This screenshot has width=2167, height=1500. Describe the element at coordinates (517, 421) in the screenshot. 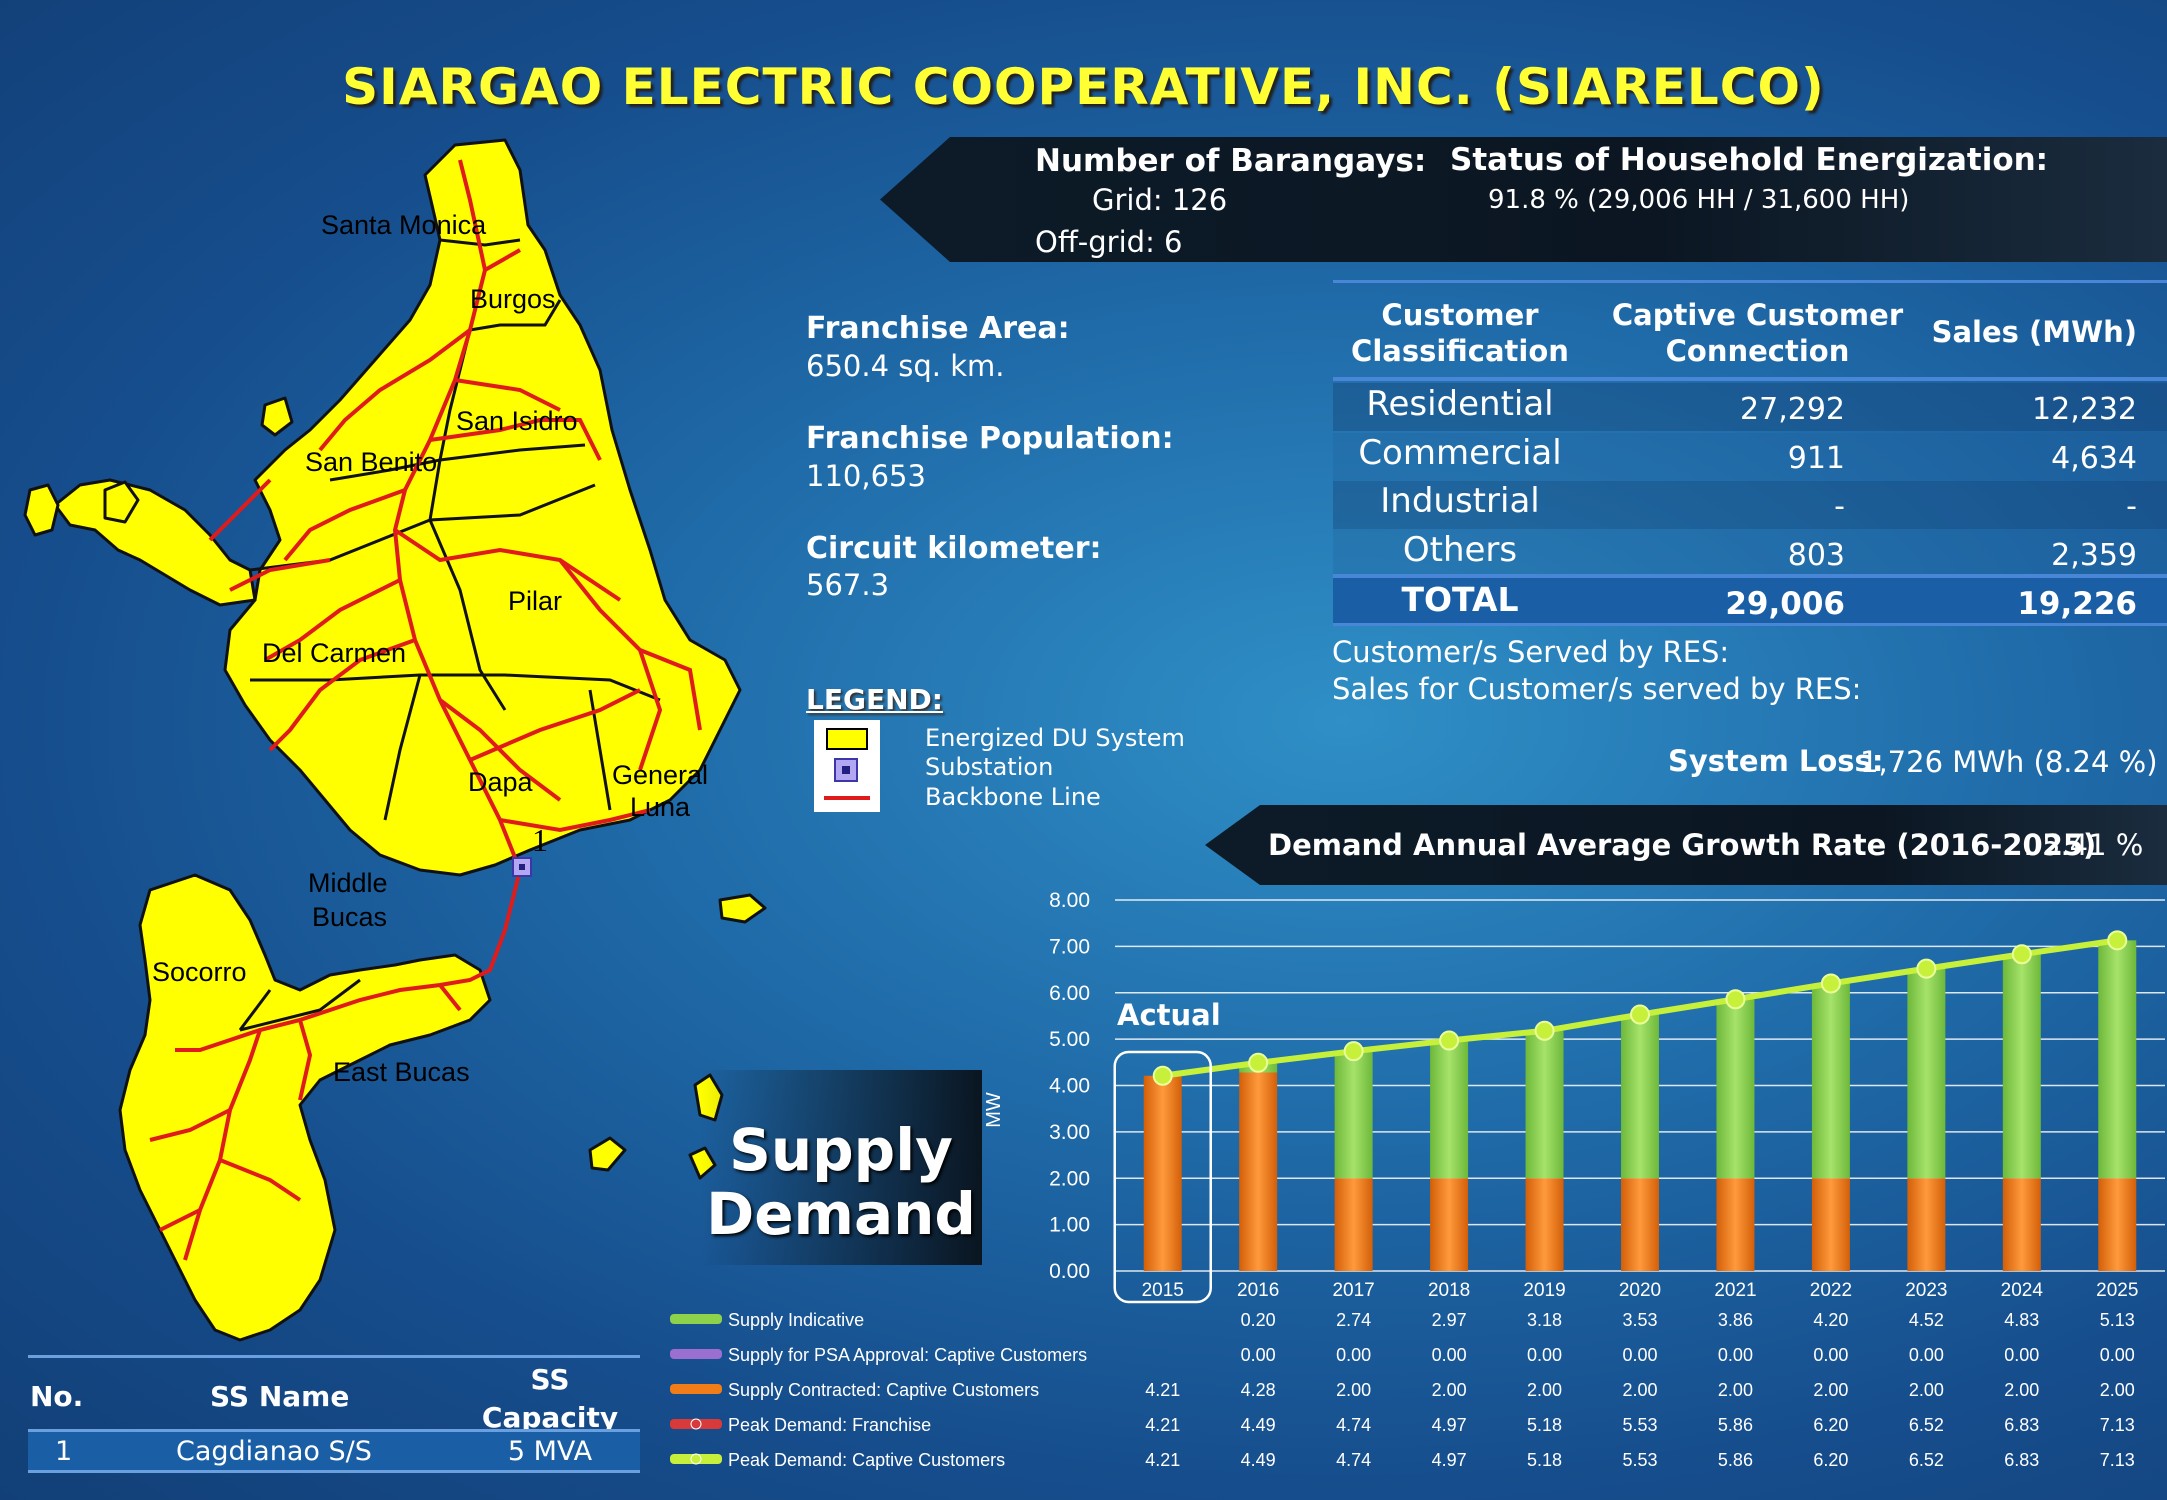

I see `map-label-san-isidro: San Isidro` at that location.